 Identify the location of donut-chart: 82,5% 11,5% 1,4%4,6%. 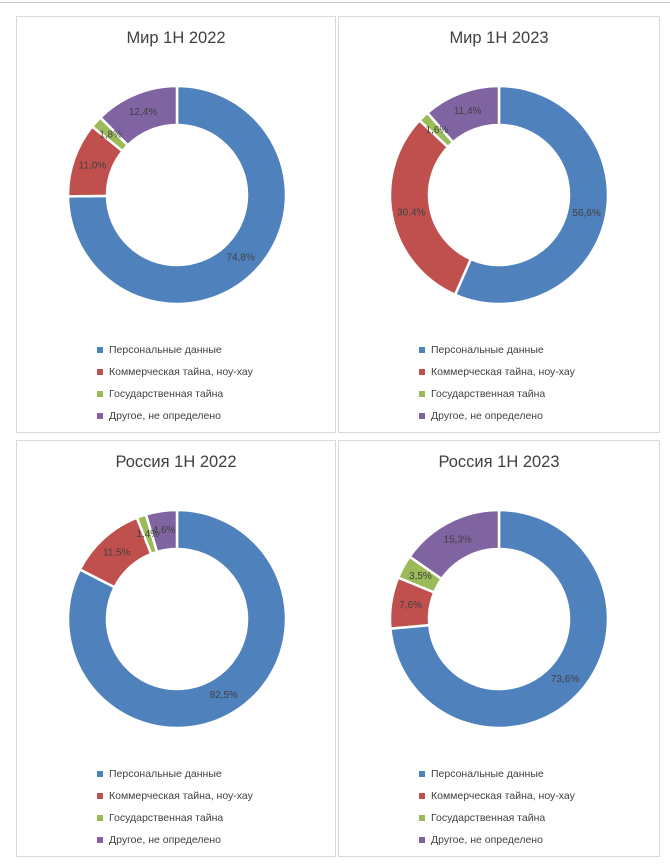
(177, 619).